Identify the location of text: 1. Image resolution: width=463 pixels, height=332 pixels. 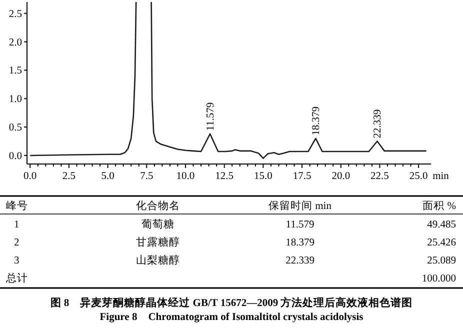
(17, 225).